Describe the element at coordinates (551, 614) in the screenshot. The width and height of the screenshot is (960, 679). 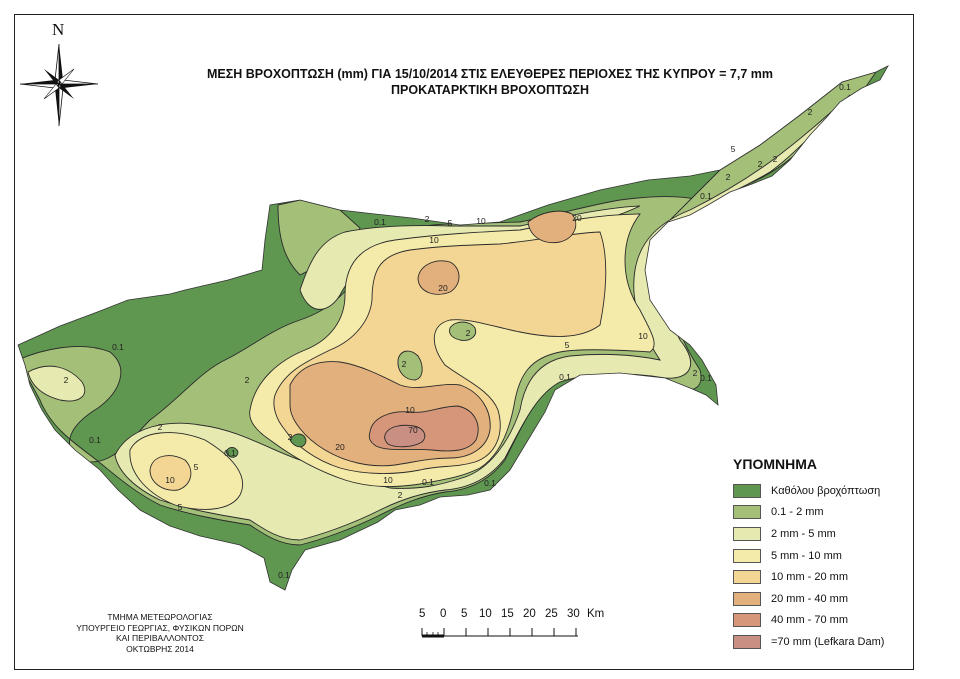
I see `scale-label: 25` at that location.